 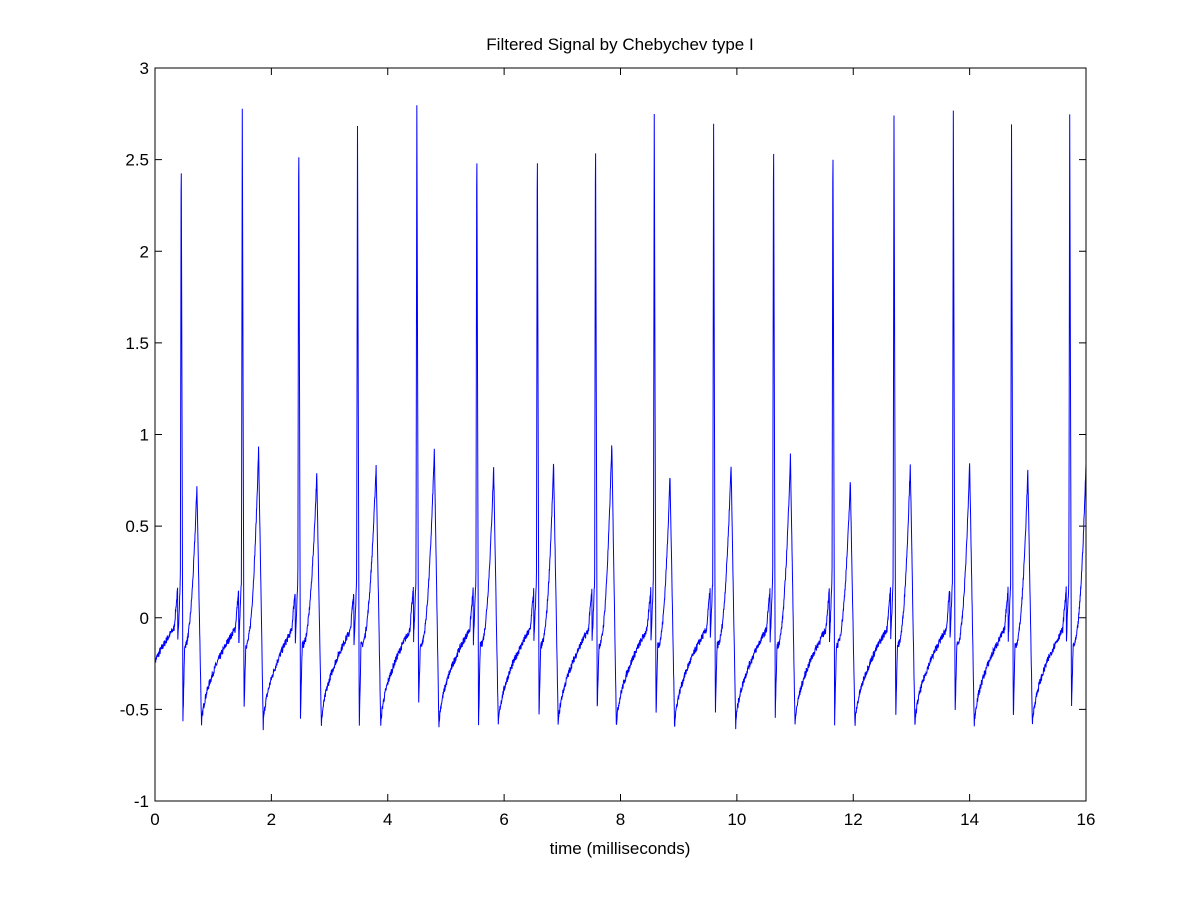 What do you see at coordinates (134, 709) in the screenshot?
I see `y-tick-label: -0.5` at bounding box center [134, 709].